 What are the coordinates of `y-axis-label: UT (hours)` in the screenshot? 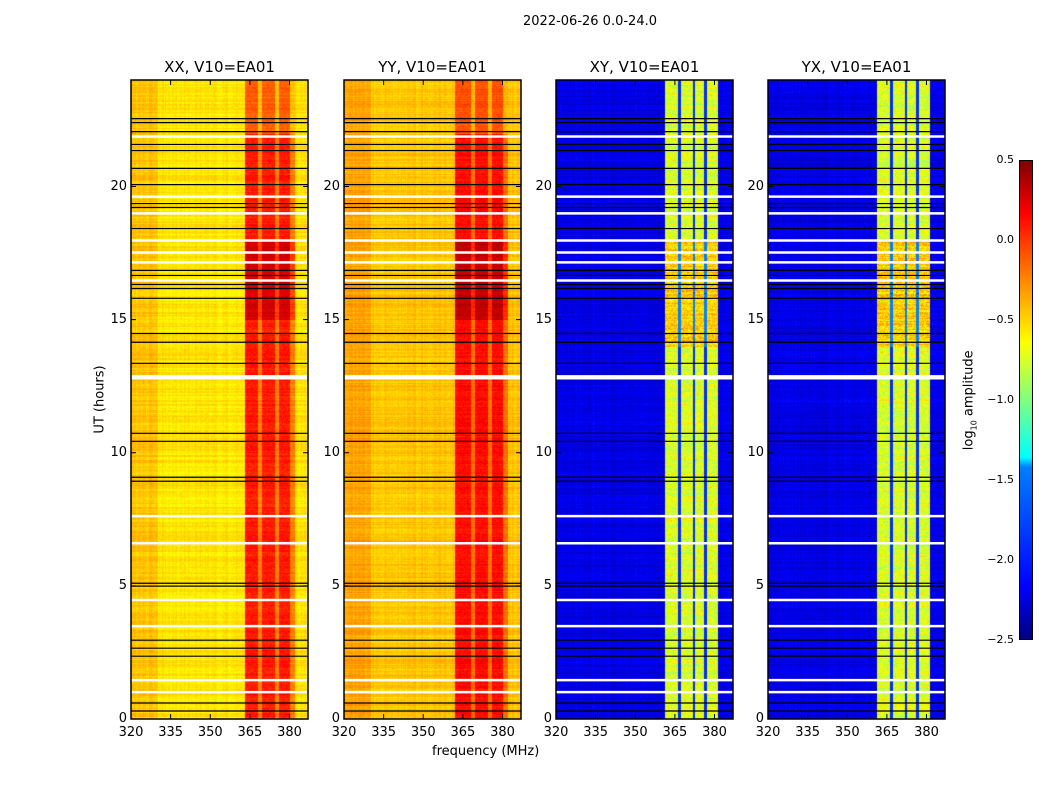 It's located at (100, 399).